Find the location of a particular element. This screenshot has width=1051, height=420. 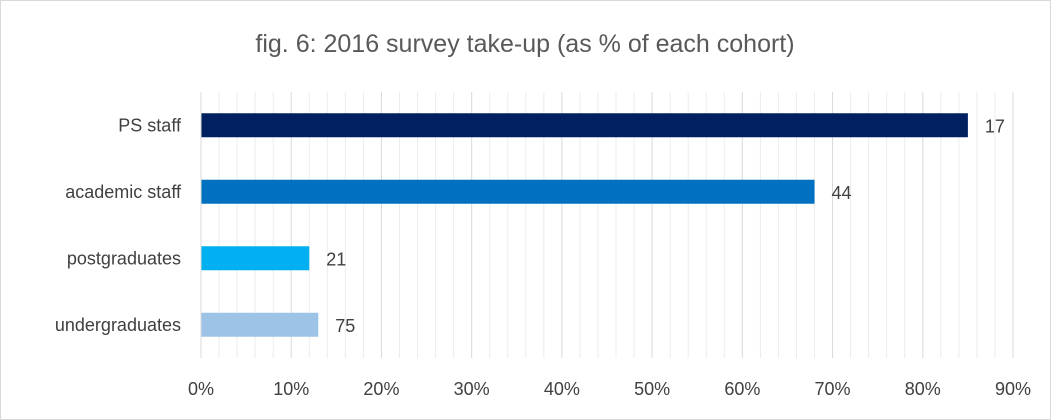

bar-ps-staff is located at coordinates (584, 125).